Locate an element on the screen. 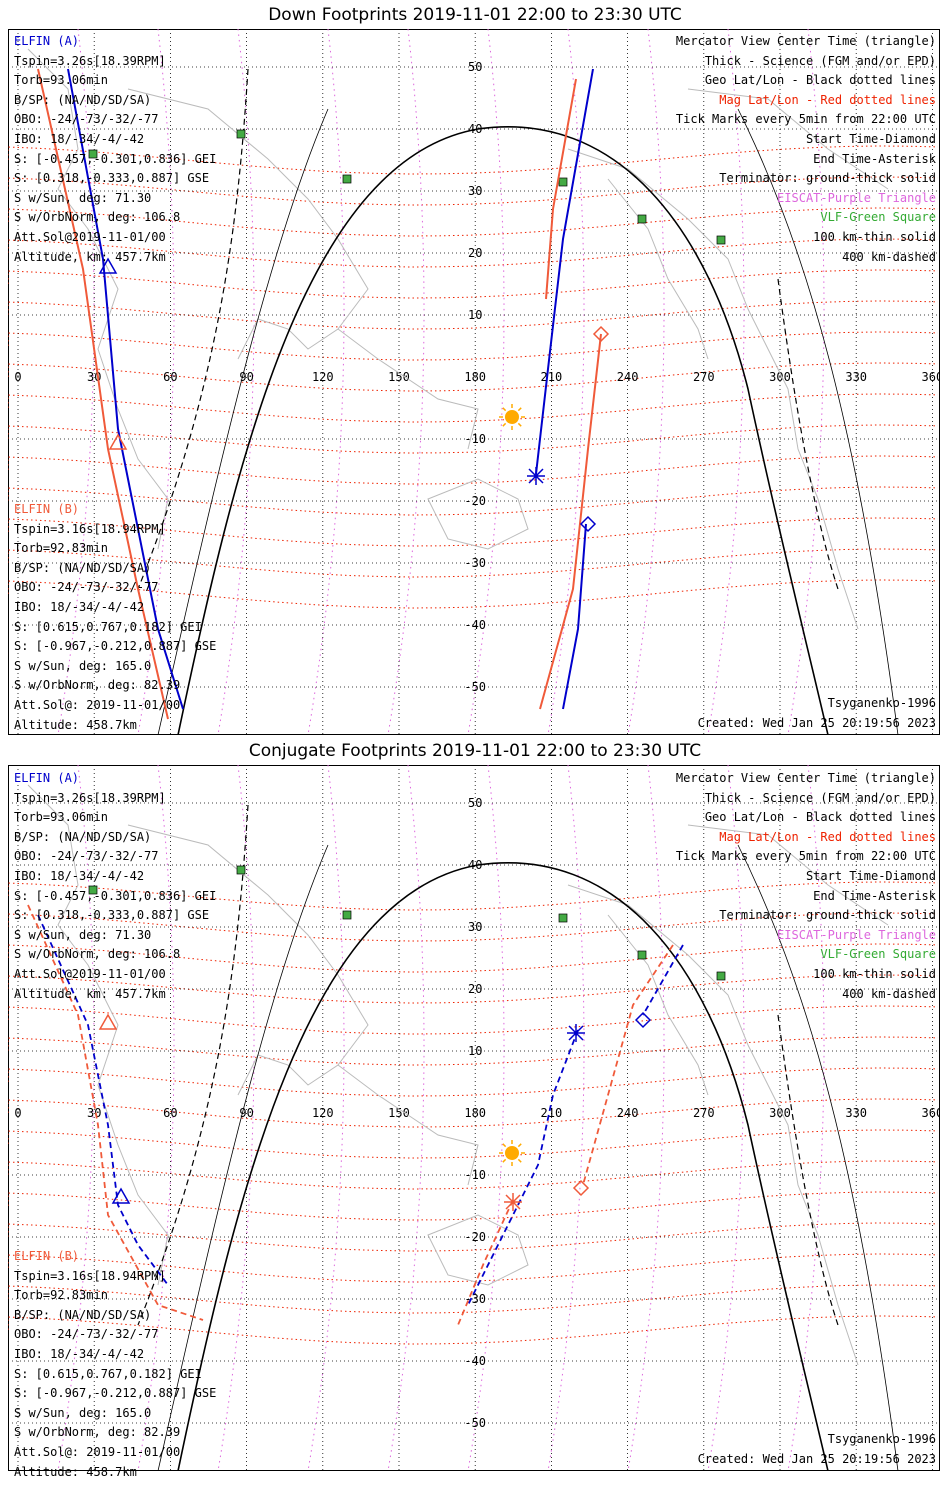 The image size is (950, 1500). lon-tick-label: 330 is located at coordinates (856, 1113).